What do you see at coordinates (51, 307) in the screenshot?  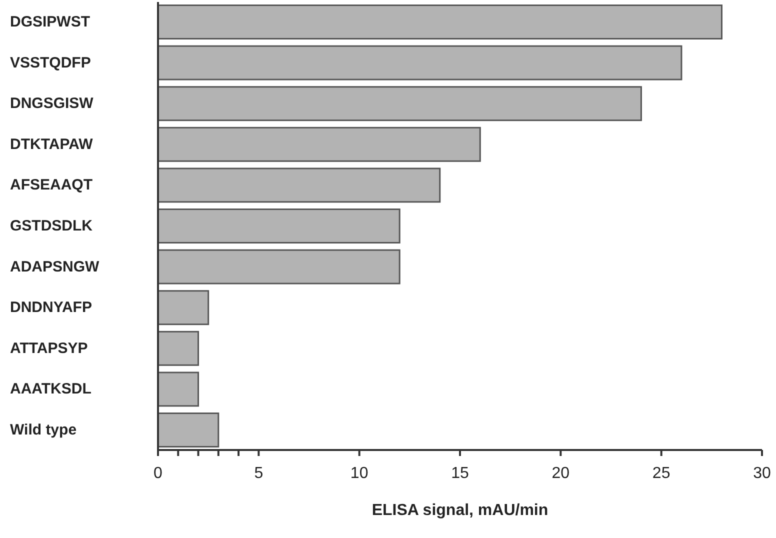 I see `y-tick-label: DNDNYAFP` at bounding box center [51, 307].